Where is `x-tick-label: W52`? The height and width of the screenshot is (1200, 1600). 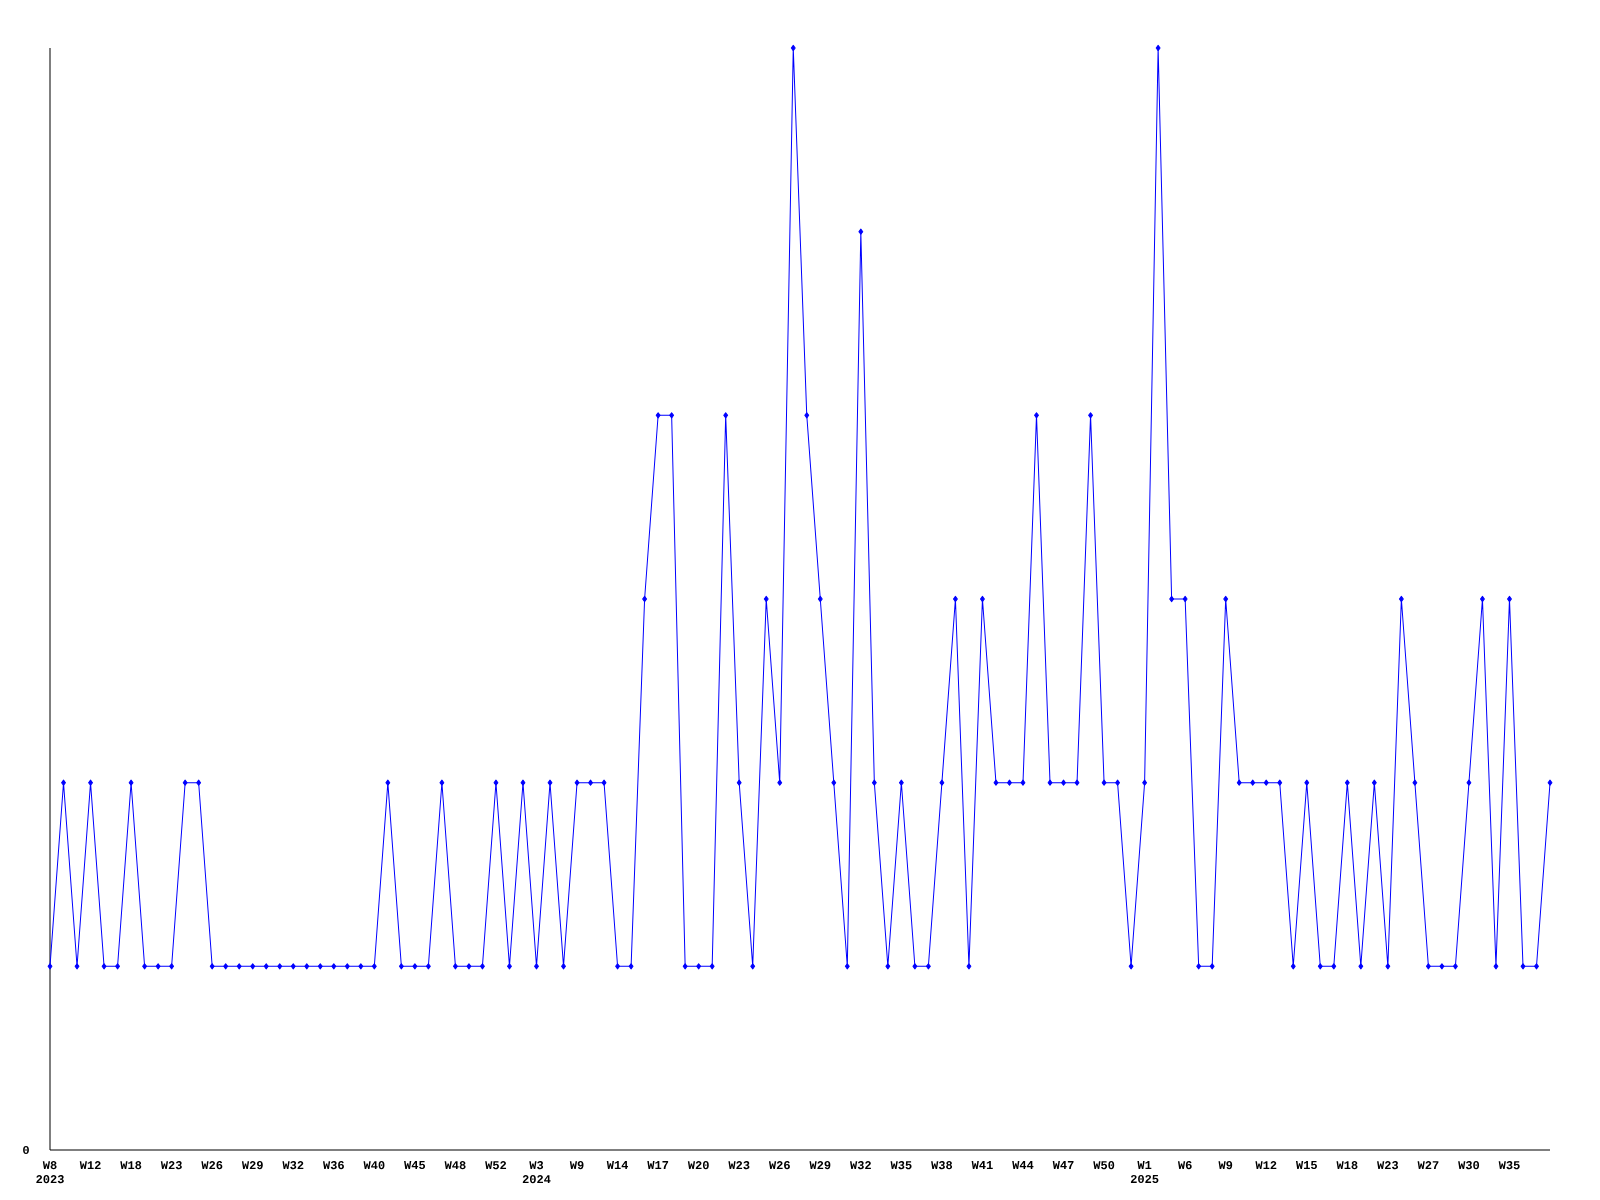 x-tick-label: W52 is located at coordinates (496, 1165).